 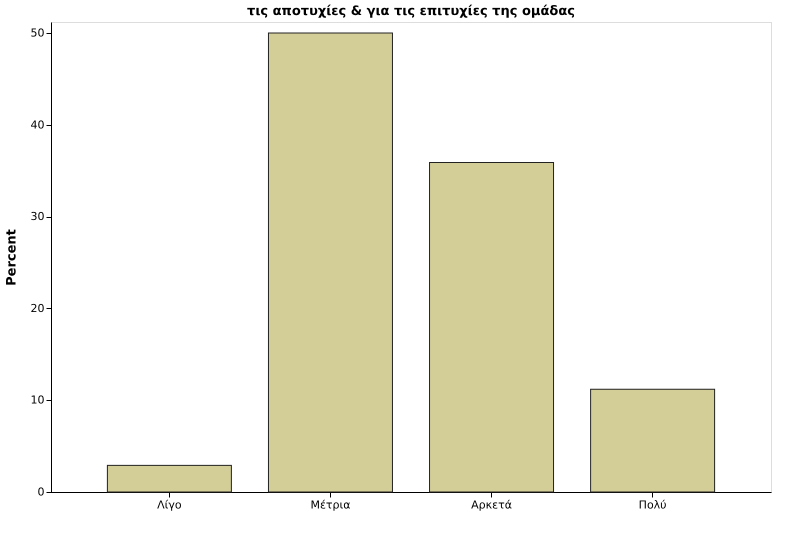 I want to click on chart-title: τις αποτυχίες & για τις επιτυχίες της ομάδας, so click(x=411, y=11).